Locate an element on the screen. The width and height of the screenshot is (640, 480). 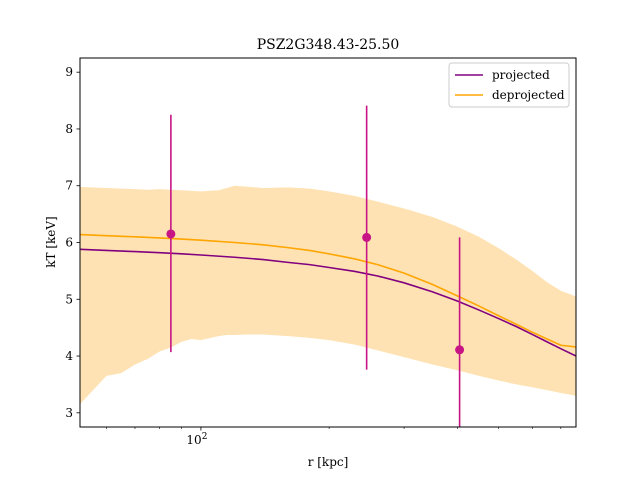
legend: projected deprojected is located at coordinates (509, 85).